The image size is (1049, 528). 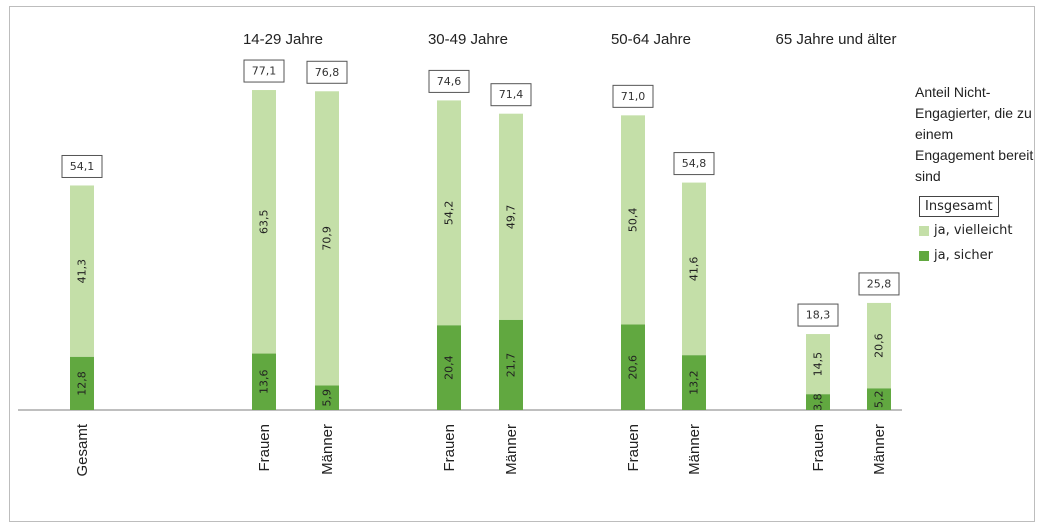 I want to click on category-label: Gesamt, so click(x=82, y=449).